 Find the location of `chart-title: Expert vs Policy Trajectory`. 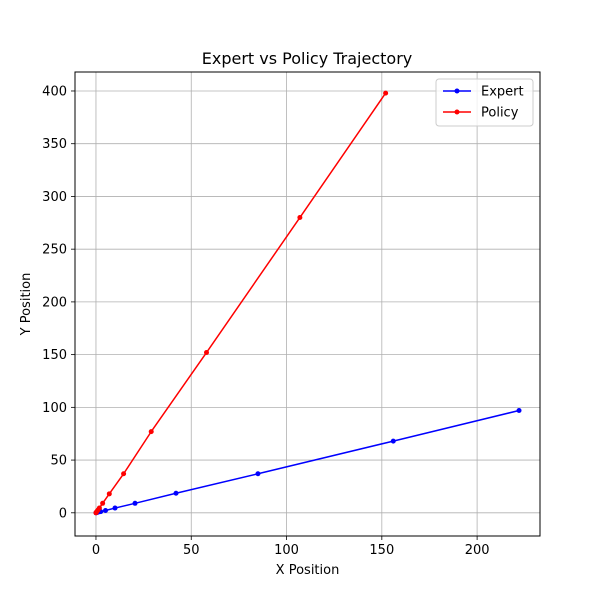

chart-title: Expert vs Policy Trajectory is located at coordinates (307, 58).